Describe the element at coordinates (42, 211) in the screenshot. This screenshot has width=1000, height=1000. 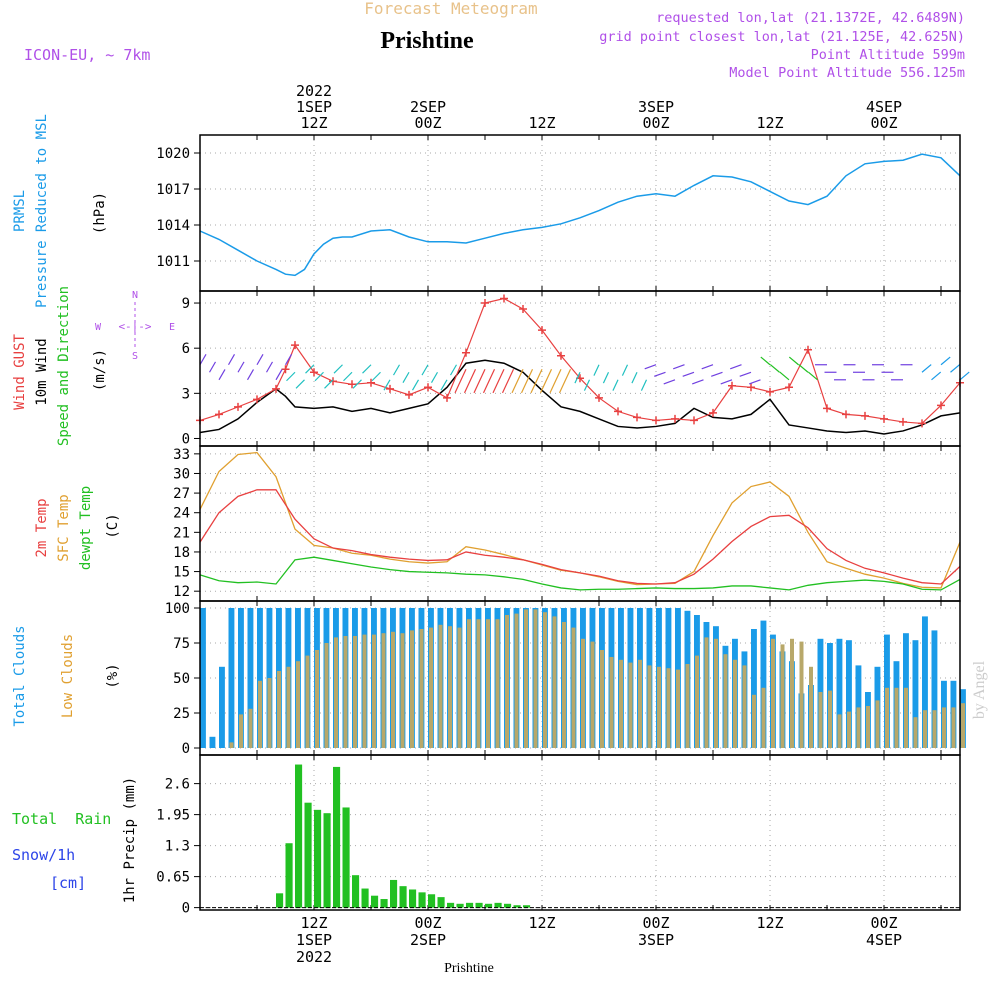
I see `pressure-label-2: Pressure Reduced to MSL` at that location.